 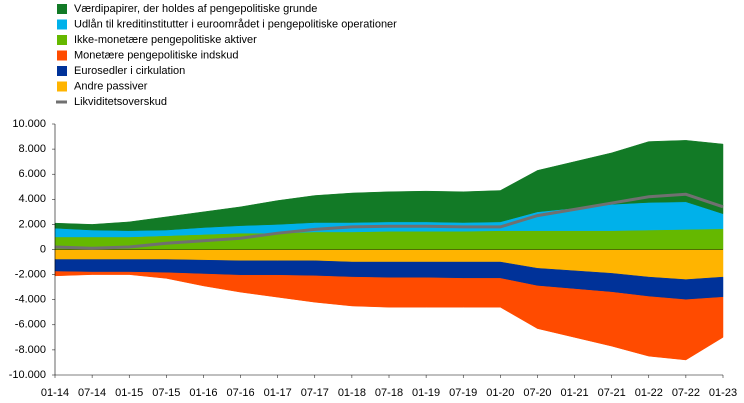 What do you see at coordinates (32, 224) in the screenshot?
I see `y-tick-label: 2.000` at bounding box center [32, 224].